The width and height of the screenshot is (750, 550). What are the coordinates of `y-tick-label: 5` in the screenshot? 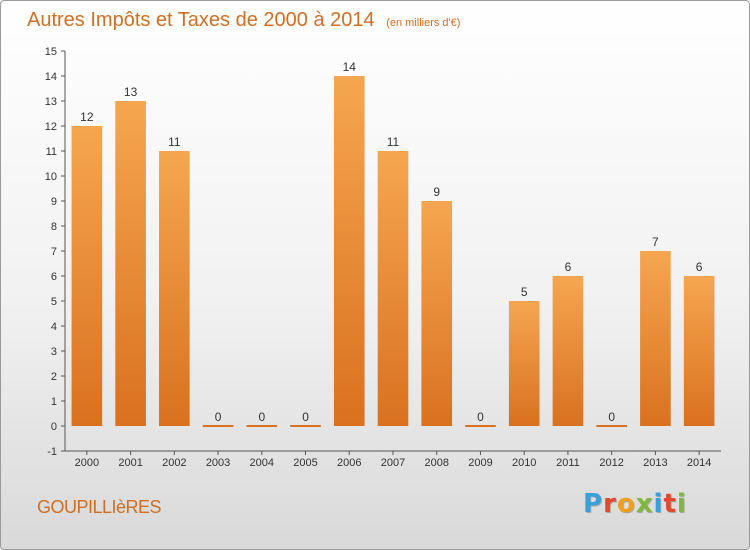 It's located at (54, 302).